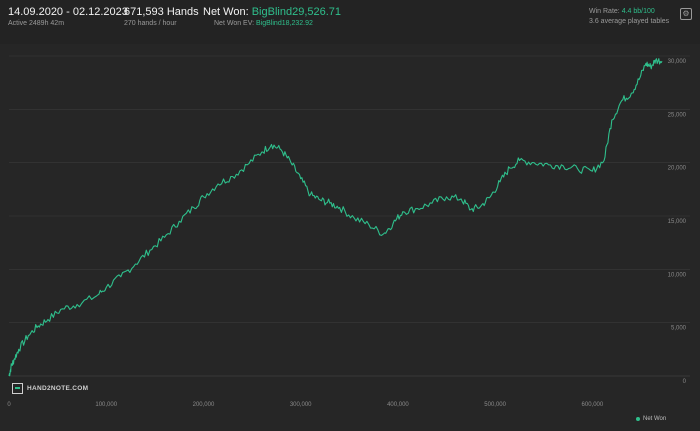  What do you see at coordinates (68, 12) in the screenshot?
I see `date-range: 14.09.2020 - 02.12.2023` at bounding box center [68, 12].